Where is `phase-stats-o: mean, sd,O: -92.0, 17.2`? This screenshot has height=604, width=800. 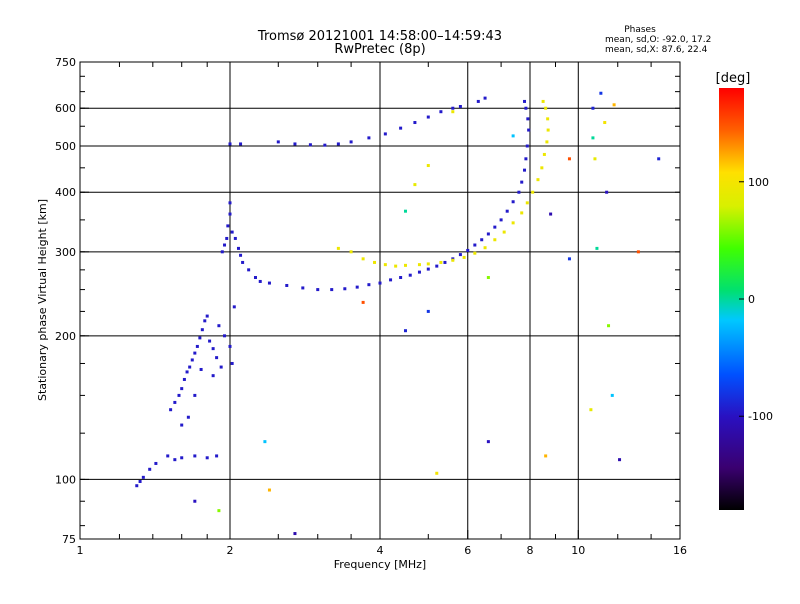 phase-stats-o: mean, sd,O: -92.0, 17.2 is located at coordinates (658, 40).